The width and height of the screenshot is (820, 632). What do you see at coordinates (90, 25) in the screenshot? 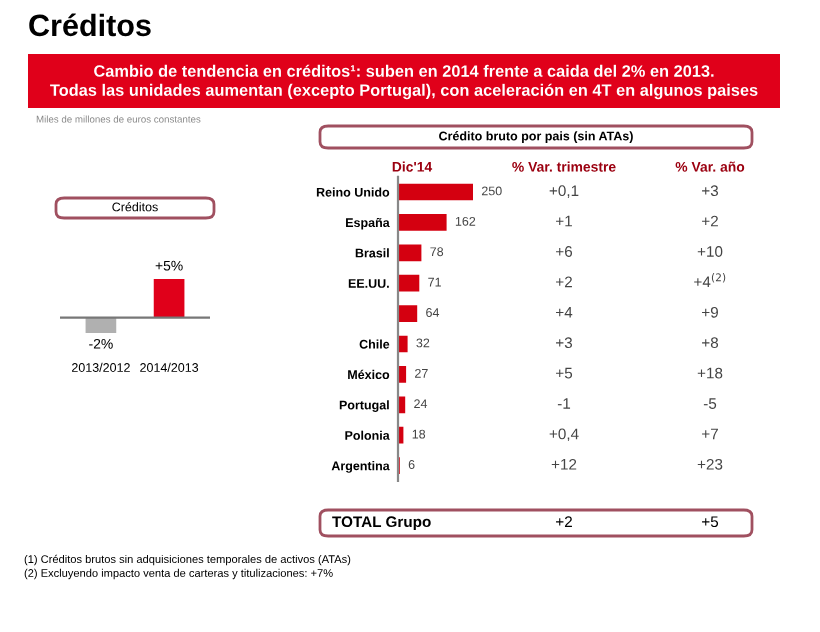
I see `text: Créditos` at bounding box center [90, 25].